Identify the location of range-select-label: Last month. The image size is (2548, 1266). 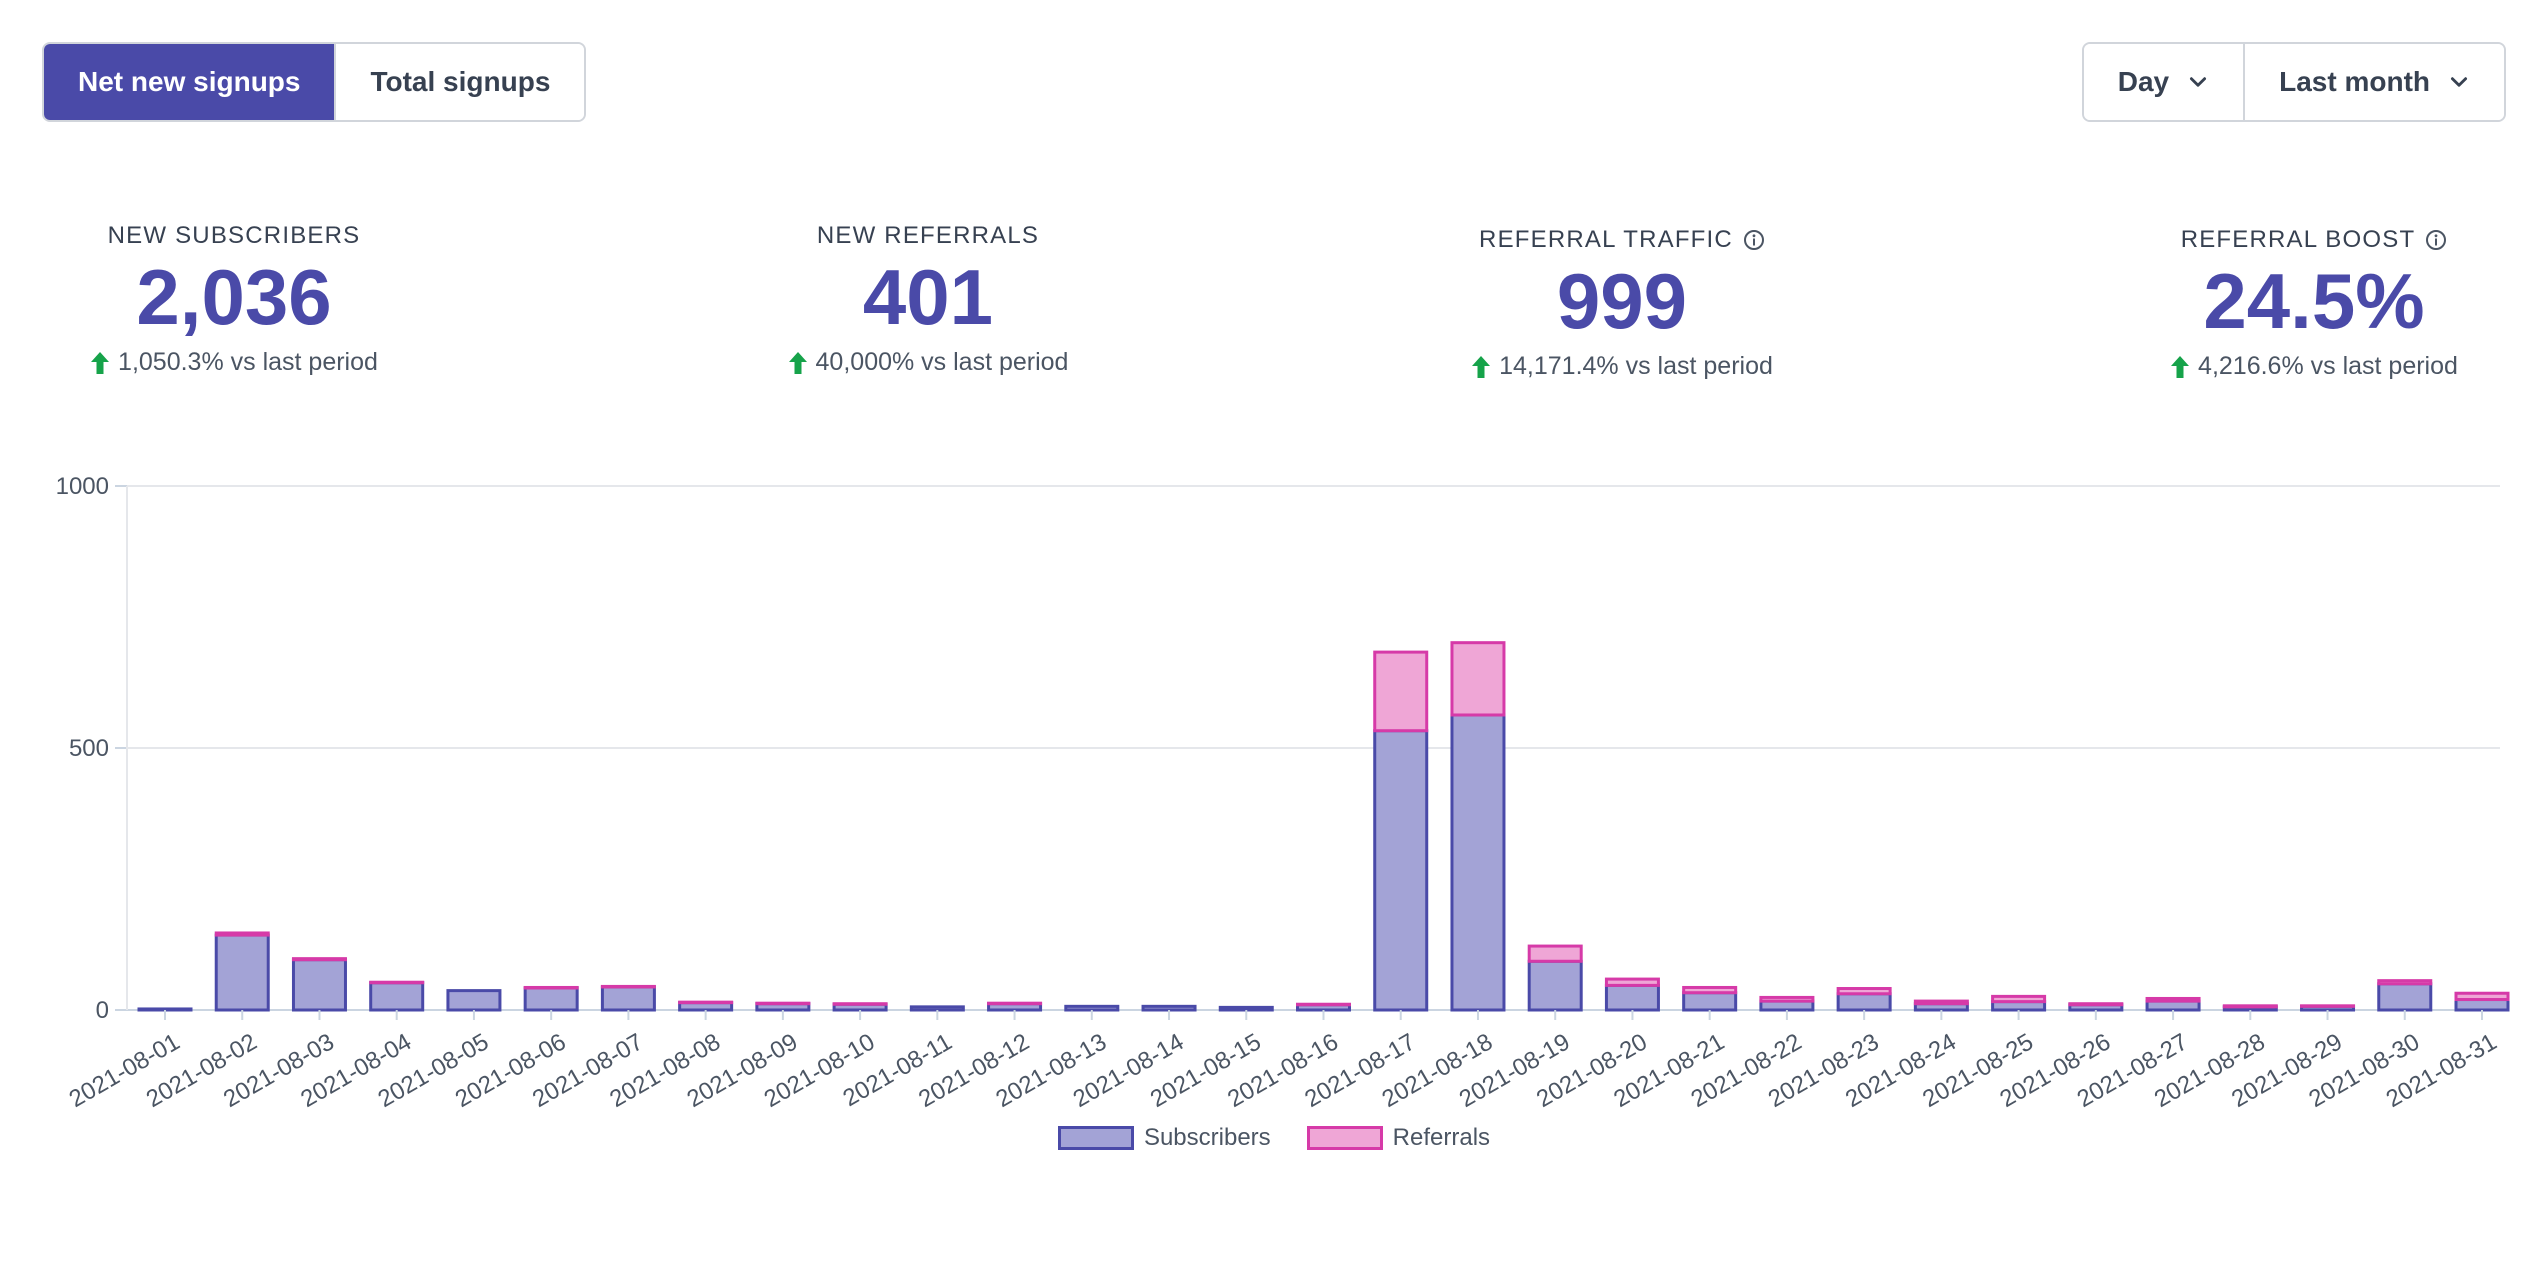
(2354, 81).